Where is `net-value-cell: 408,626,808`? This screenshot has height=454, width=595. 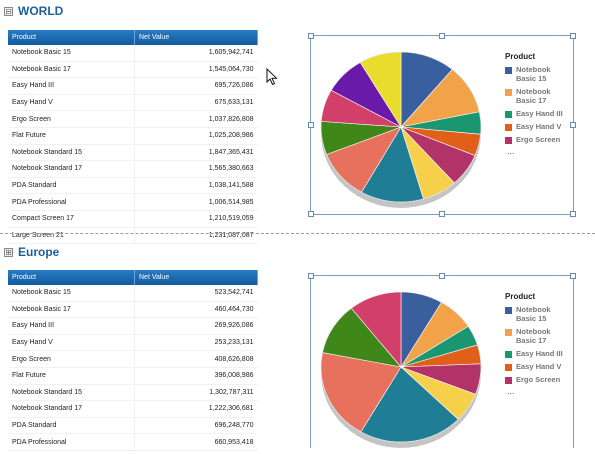
net-value-cell: 408,626,808 is located at coordinates (196, 359).